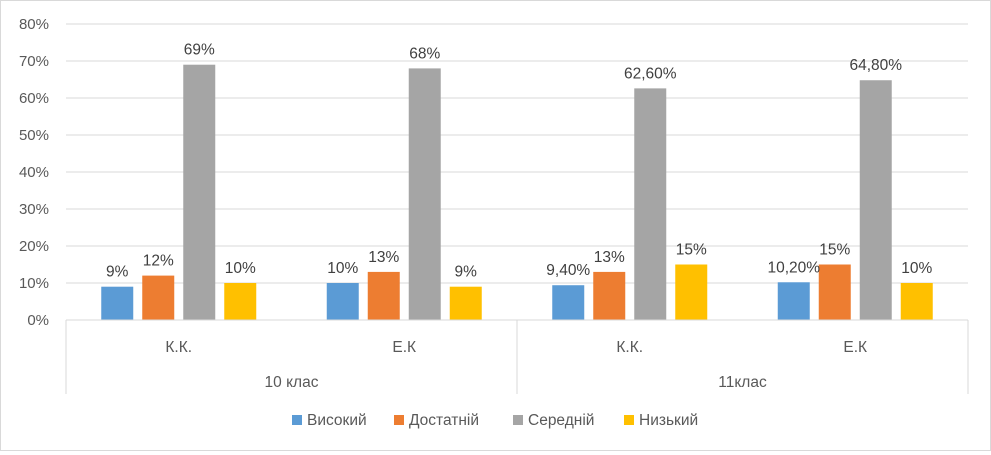 The image size is (991, 455). I want to click on legend-label: Середній, so click(561, 420).